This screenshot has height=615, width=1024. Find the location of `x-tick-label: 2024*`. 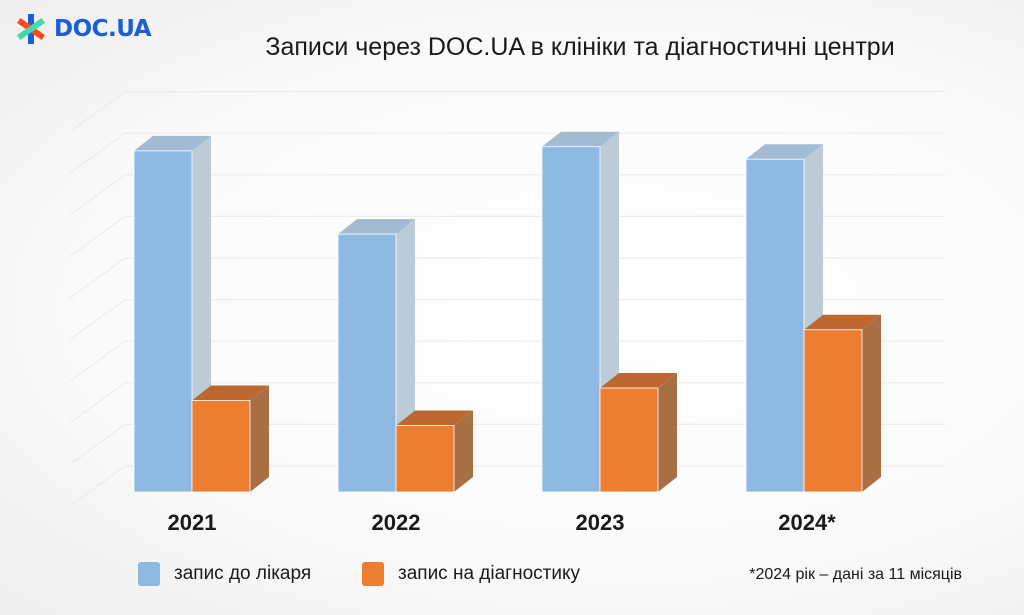

x-tick-label: 2024* is located at coordinates (807, 522).